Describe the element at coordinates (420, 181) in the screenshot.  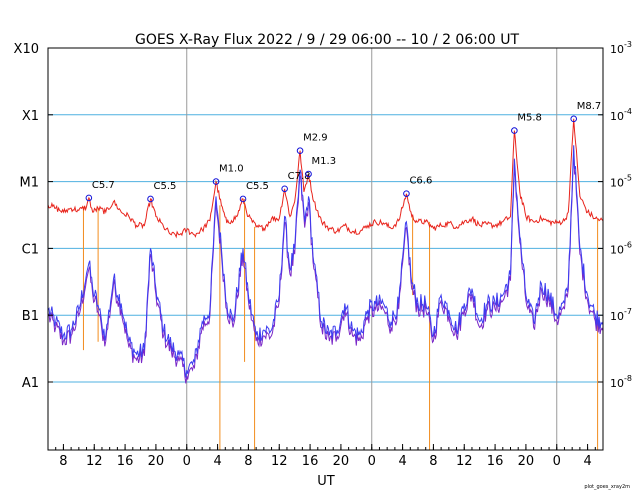
I see `flare-label: C6.6` at that location.